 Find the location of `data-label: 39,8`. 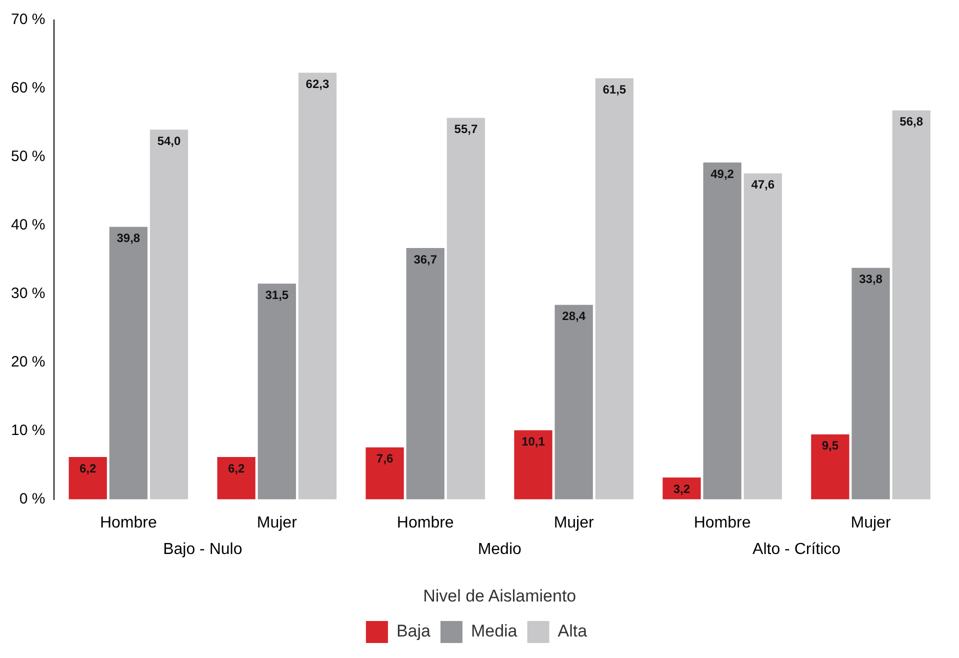

data-label: 39,8 is located at coordinates (128, 238).